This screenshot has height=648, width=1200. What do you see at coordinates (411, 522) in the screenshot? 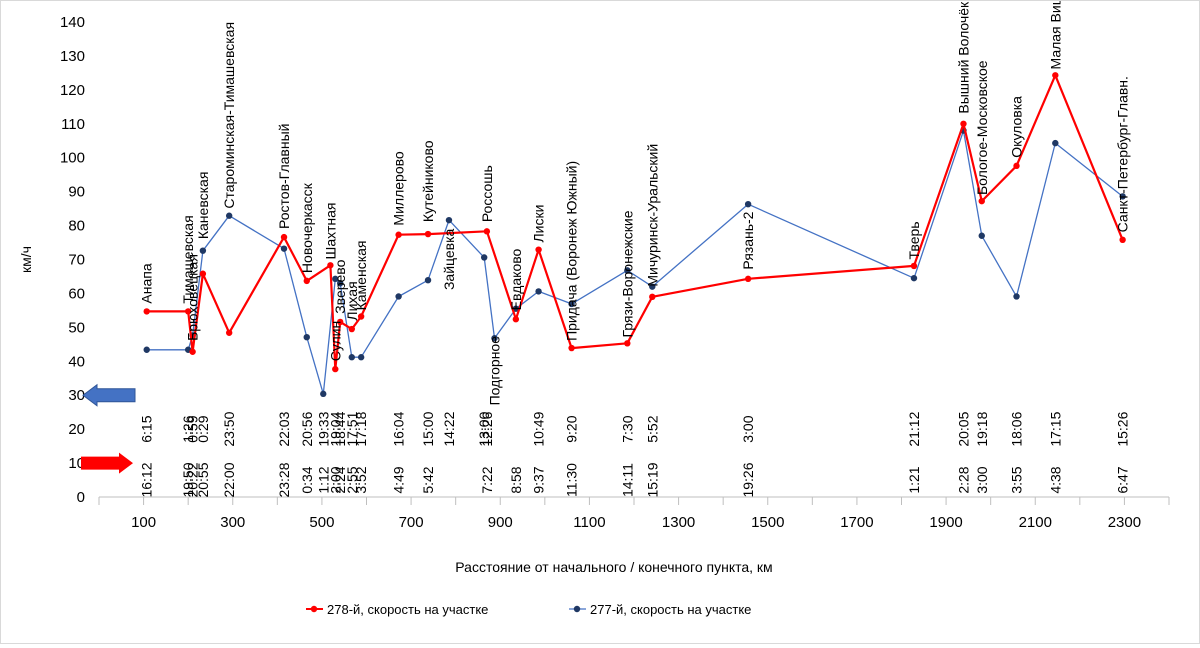
I see `x-tick-label: 700` at bounding box center [411, 522].